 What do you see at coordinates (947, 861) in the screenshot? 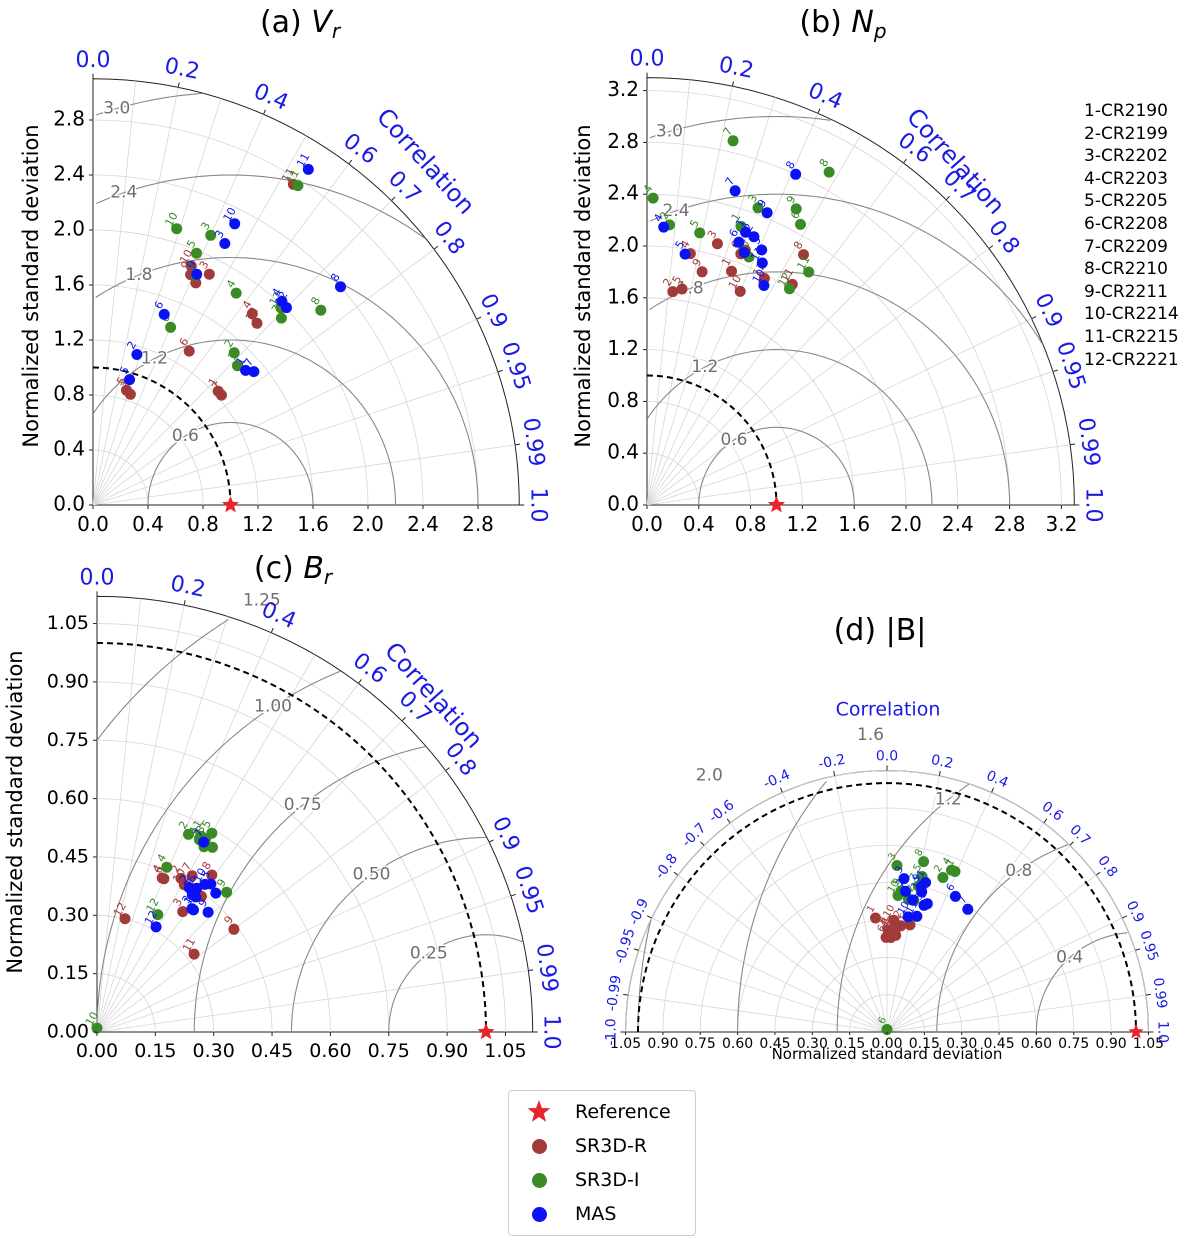
I see `data-point-label: 4` at bounding box center [947, 861].